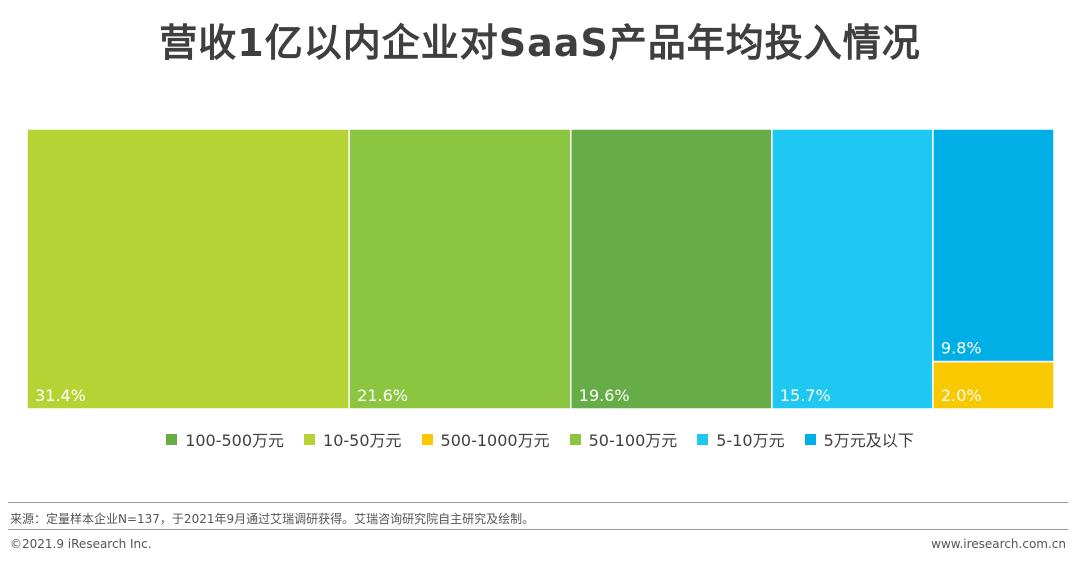  Describe the element at coordinates (81, 544) in the screenshot. I see `copyright-text: ©2021.9 iResearch Inc.` at that location.